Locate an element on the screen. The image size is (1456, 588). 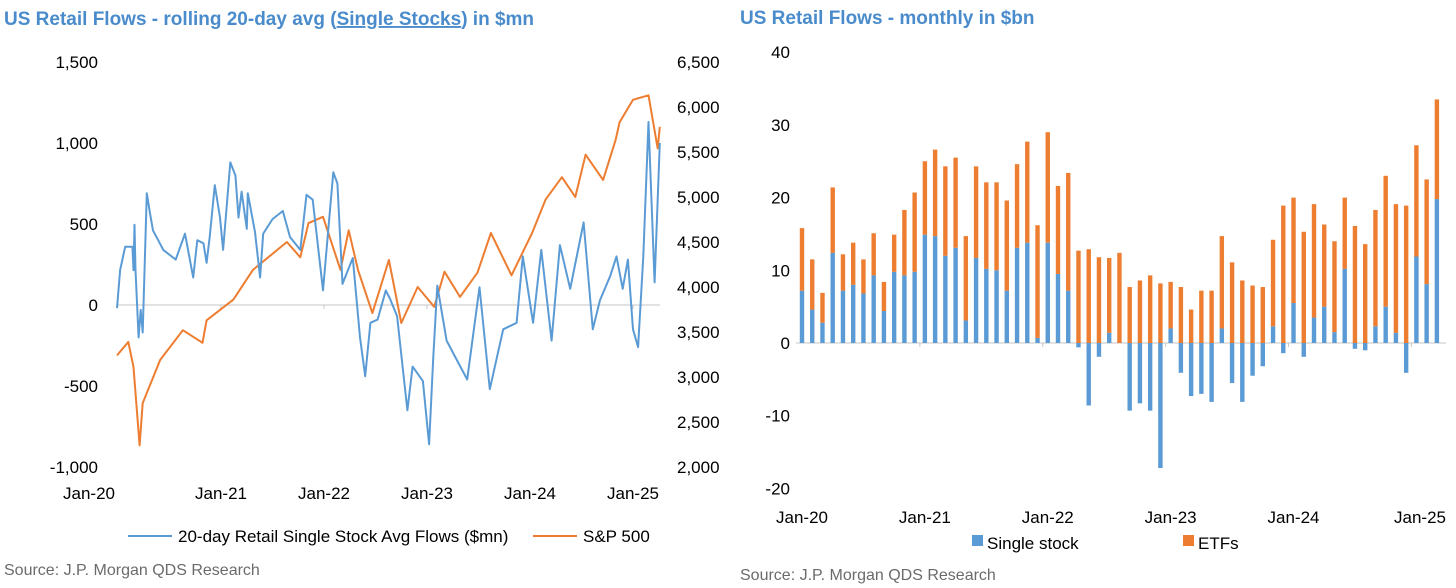
right-source: Source: J.P. Morgan QDS Research is located at coordinates (868, 575).